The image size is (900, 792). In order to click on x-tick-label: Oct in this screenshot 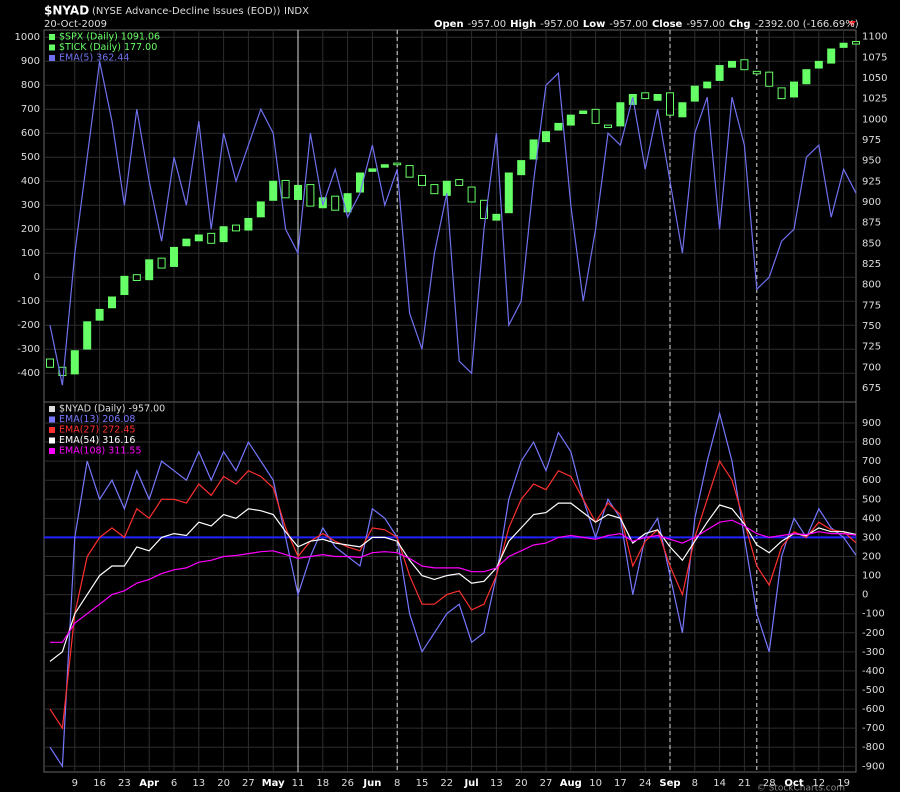, I will do `click(793, 783)`.